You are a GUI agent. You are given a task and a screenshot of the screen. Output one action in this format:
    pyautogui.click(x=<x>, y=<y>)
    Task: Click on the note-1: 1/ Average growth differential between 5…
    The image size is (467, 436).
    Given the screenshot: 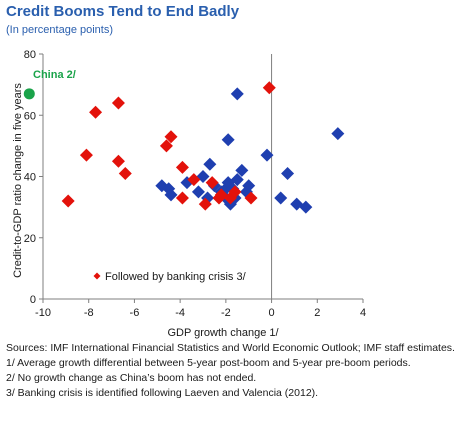 What is the action you would take?
    pyautogui.click(x=208, y=363)
    